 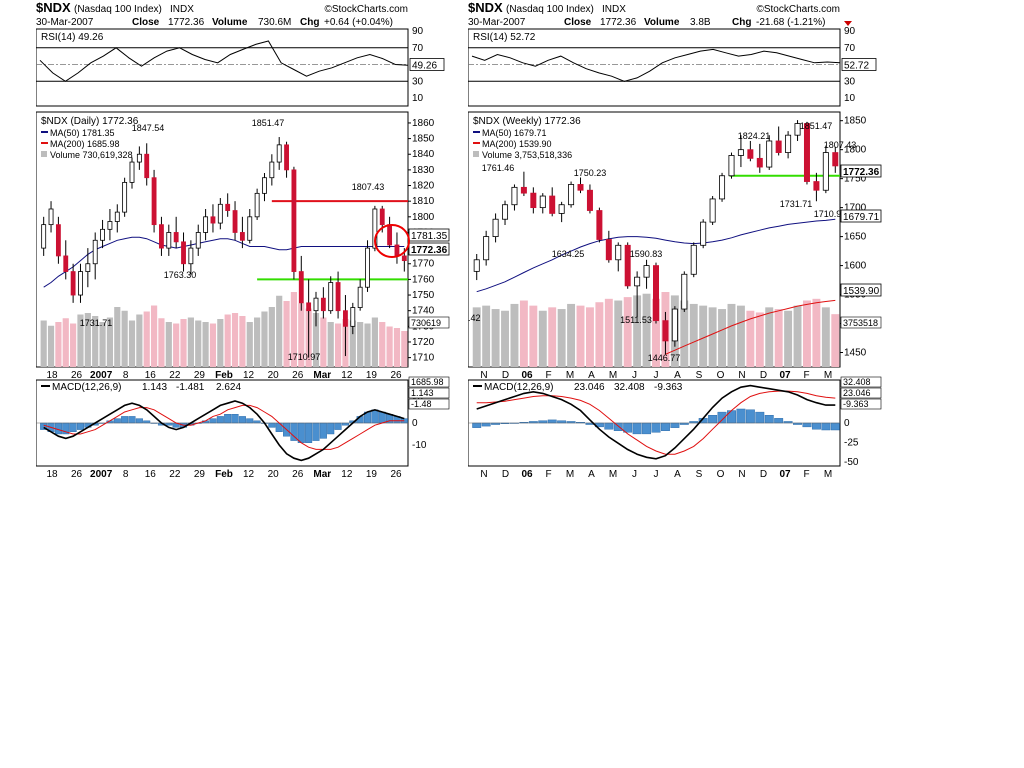 What do you see at coordinates (423, 154) in the screenshot?
I see `price-tick-2: 1840` at bounding box center [423, 154].